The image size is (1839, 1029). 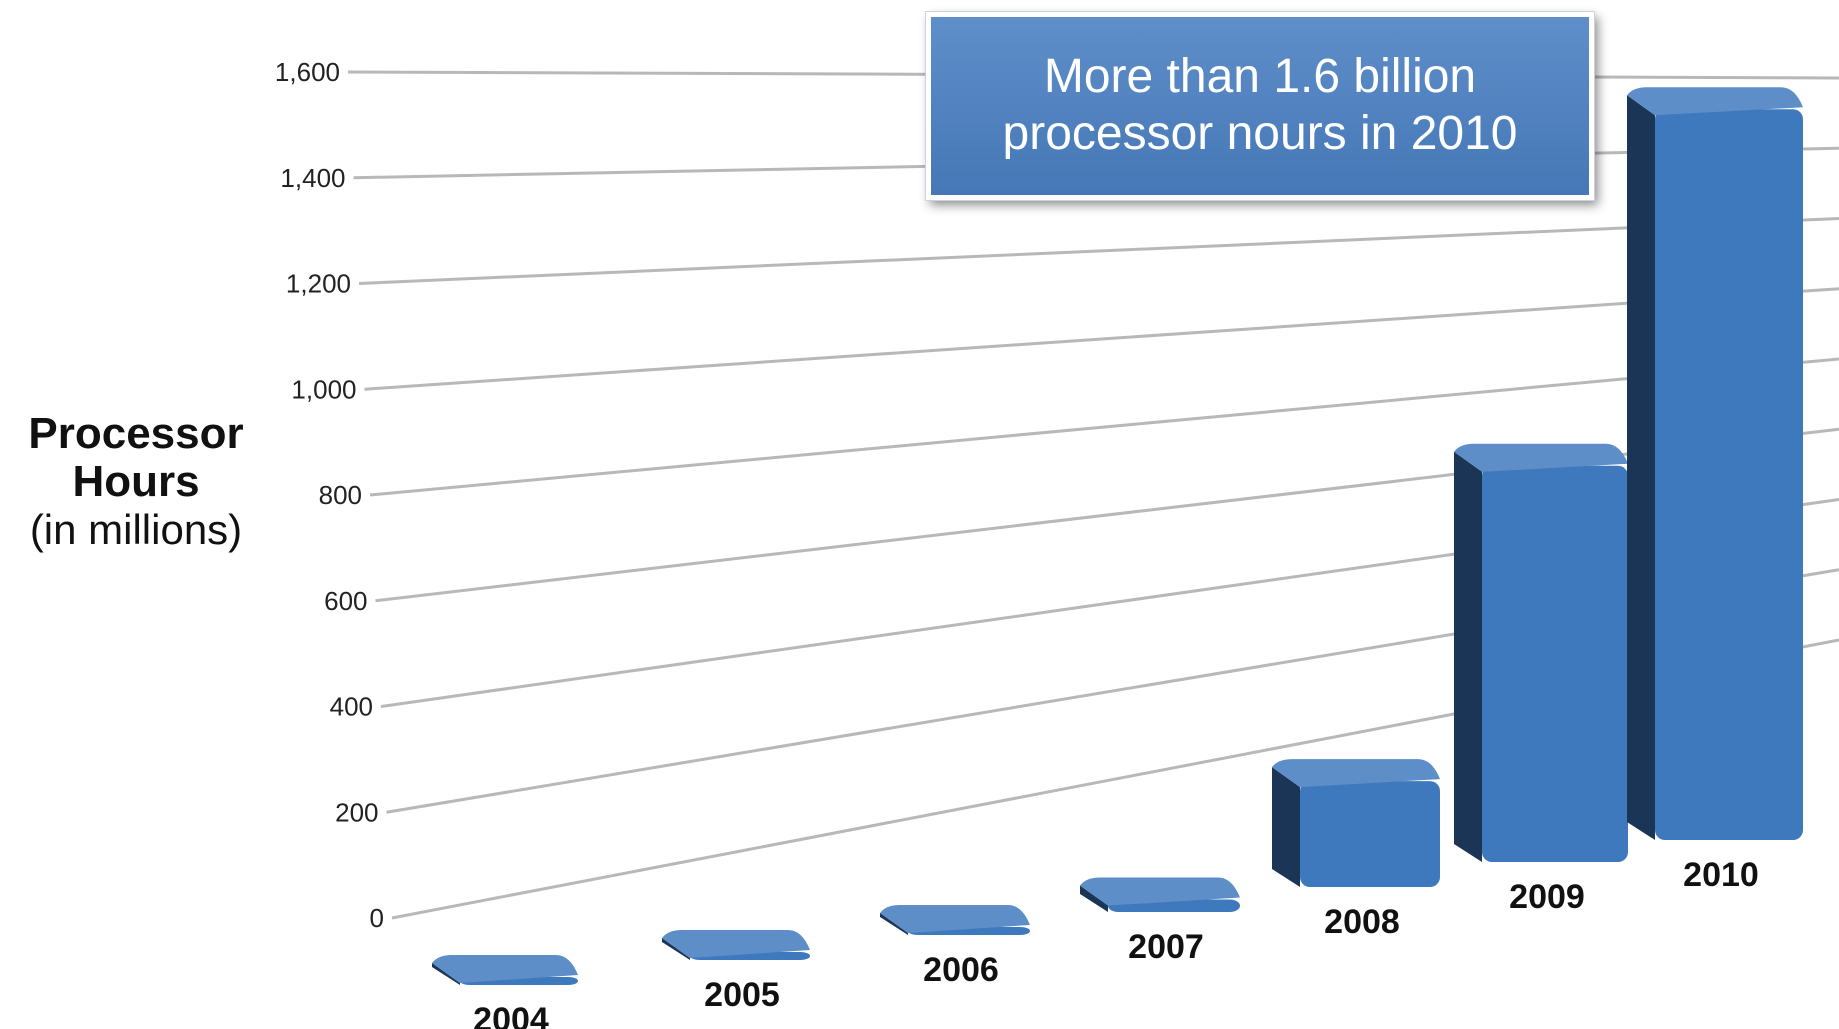 I want to click on bar-2004, so click(x=505, y=970).